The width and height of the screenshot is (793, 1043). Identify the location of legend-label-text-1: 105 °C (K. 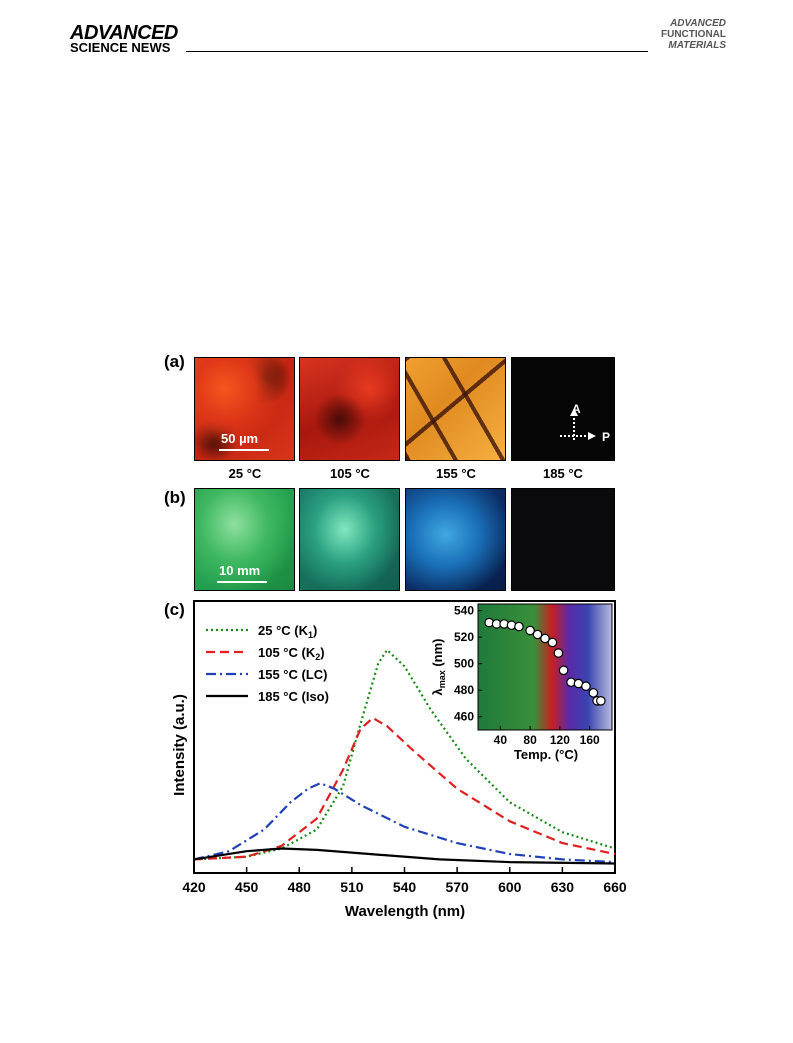
(287, 652).